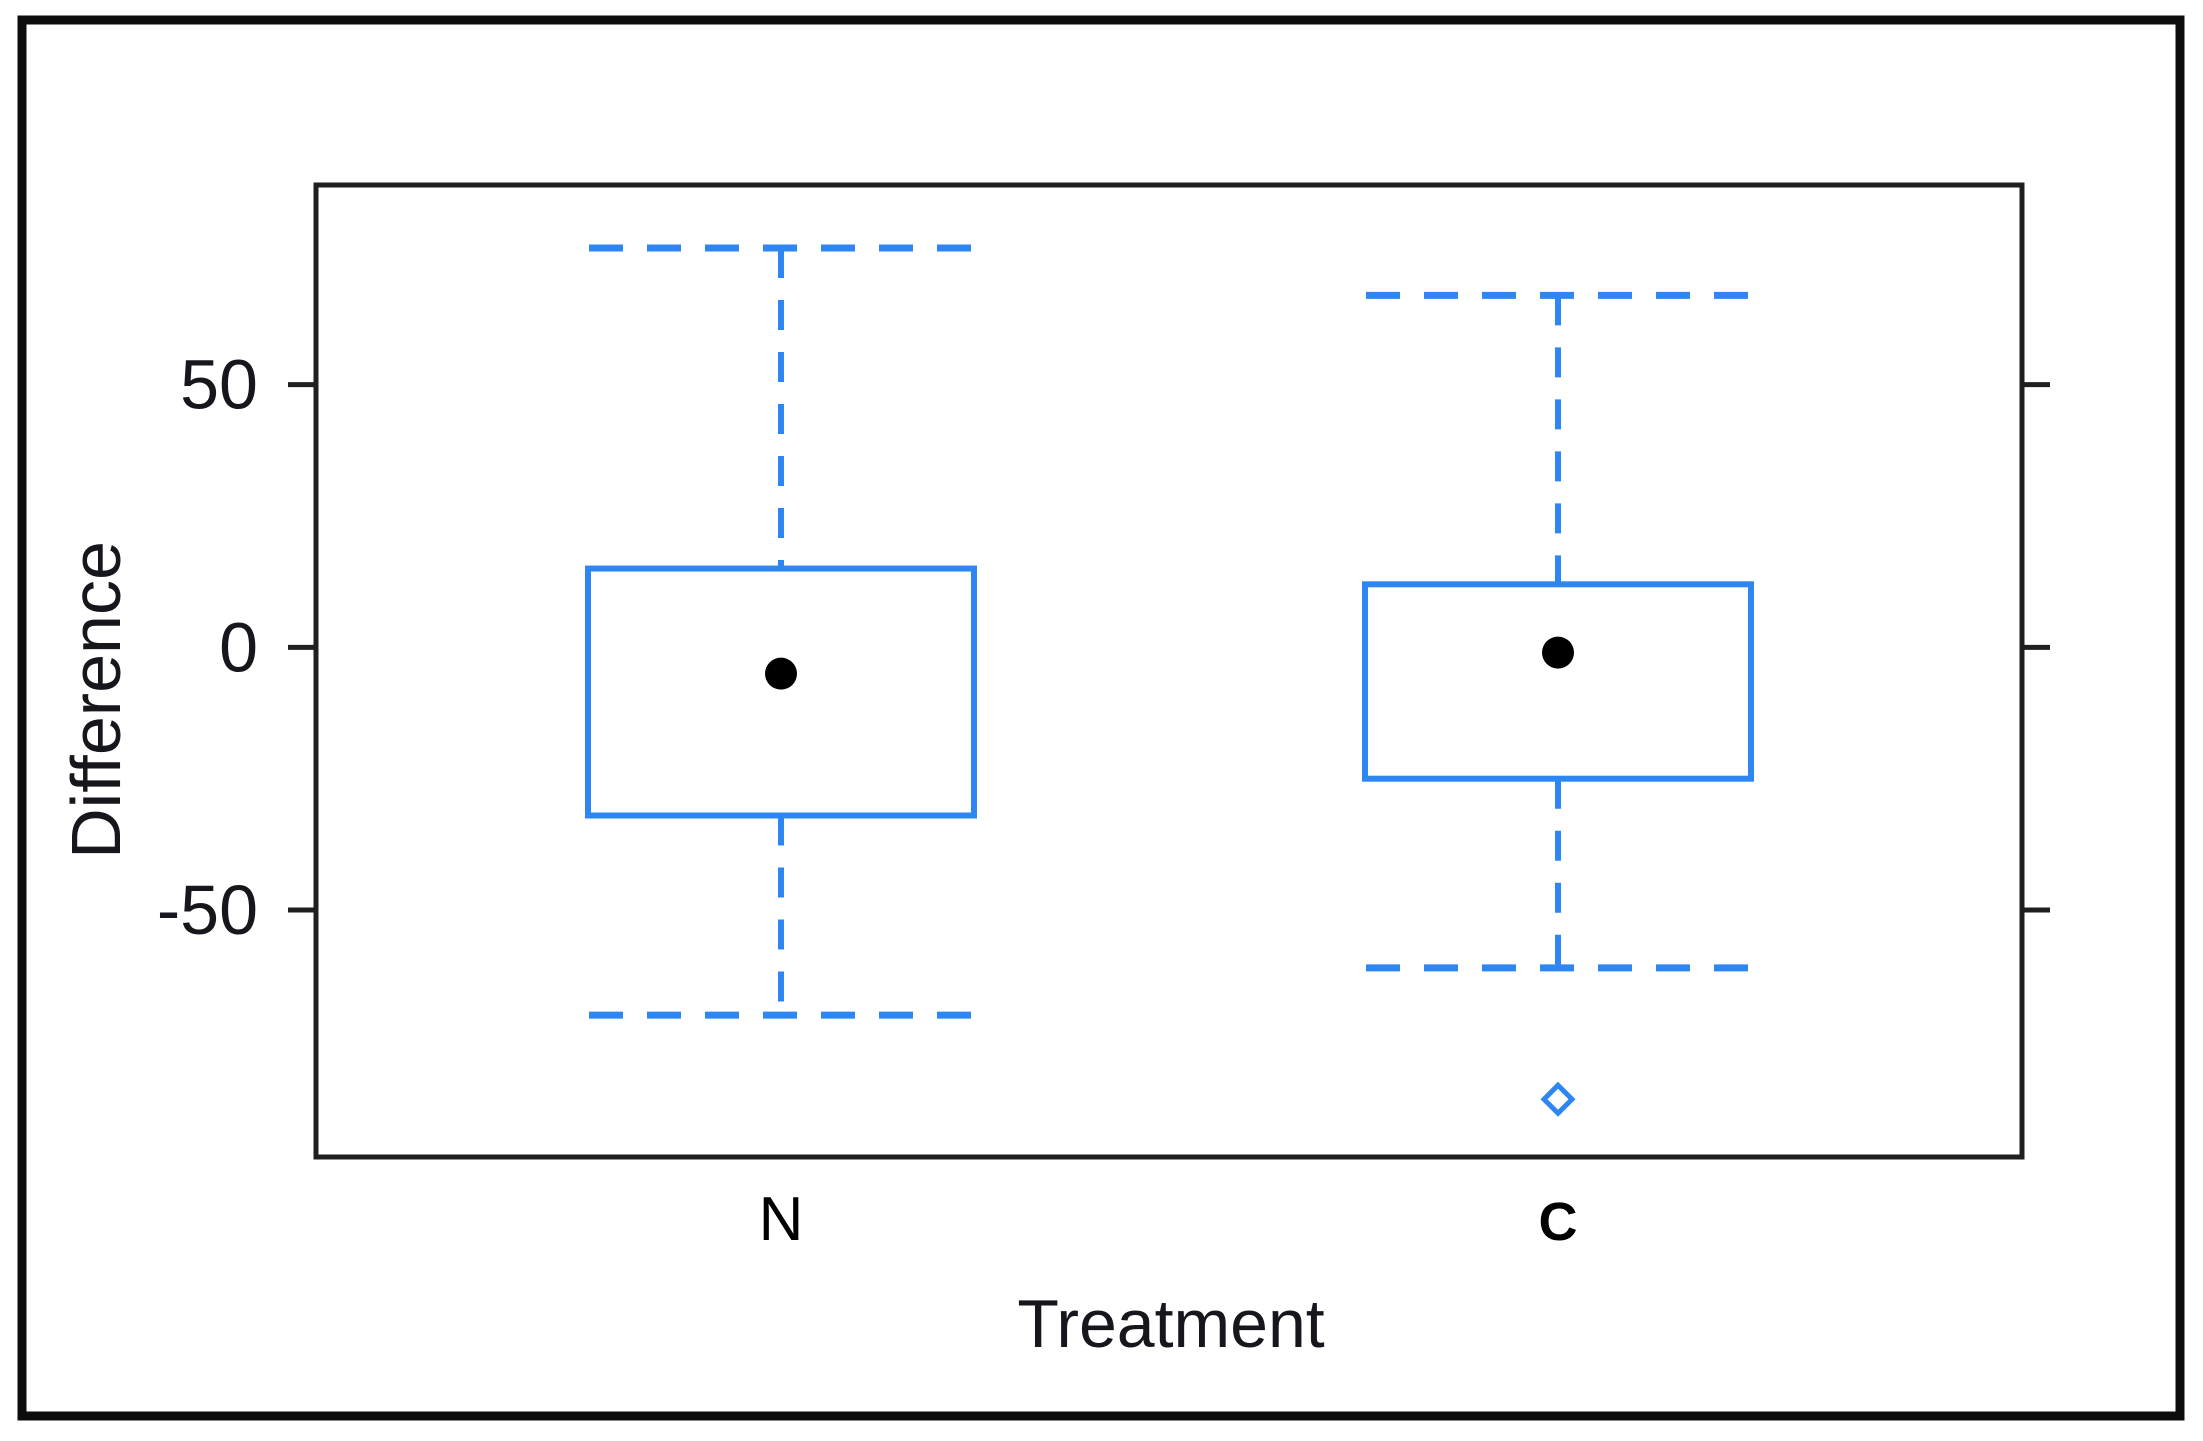 The image size is (2203, 1441). Describe the element at coordinates (781, 692) in the screenshot. I see `iqr-box-N` at that location.